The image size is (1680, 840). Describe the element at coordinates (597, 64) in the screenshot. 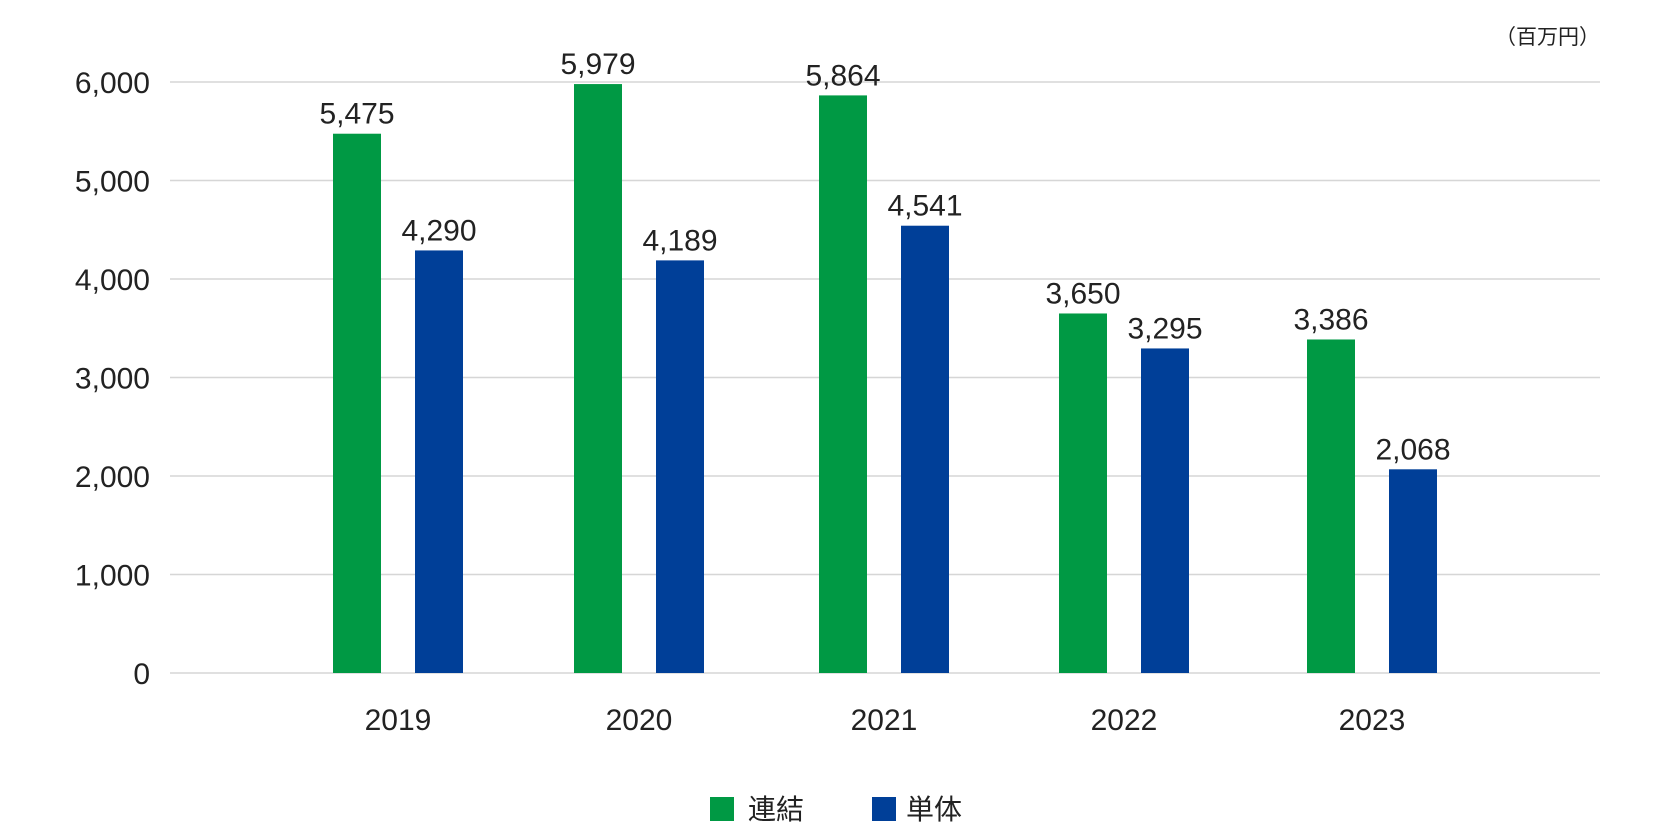

I see `data-label: 5,979` at that location.